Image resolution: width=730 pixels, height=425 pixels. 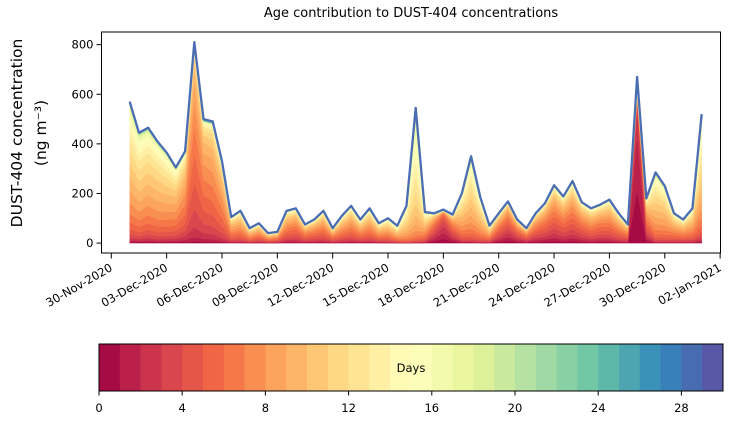 I want to click on y-tick-label: 0, so click(x=89, y=243).